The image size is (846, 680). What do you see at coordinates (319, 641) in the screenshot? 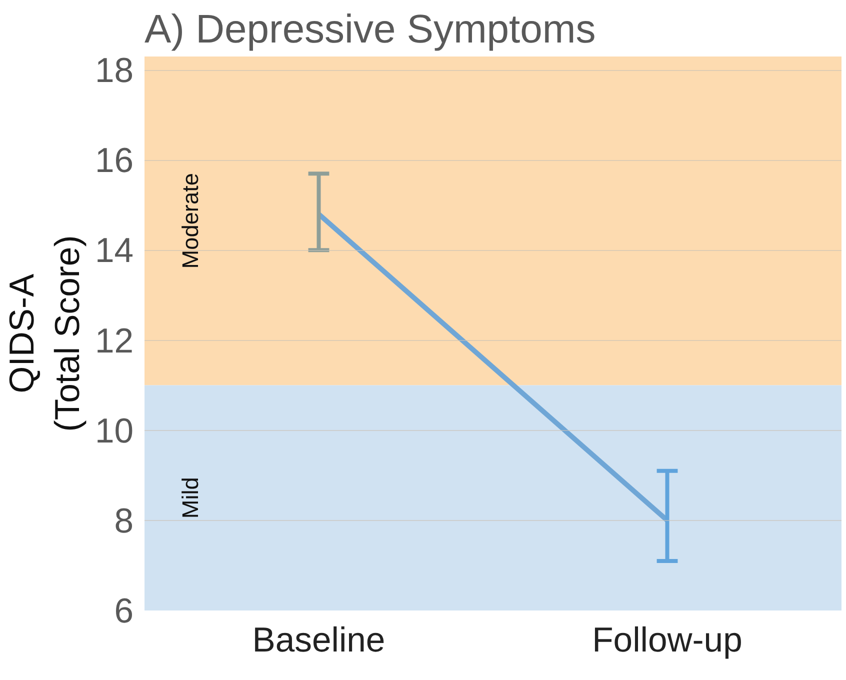
I see `x-tick-label: Baseline` at bounding box center [319, 641].